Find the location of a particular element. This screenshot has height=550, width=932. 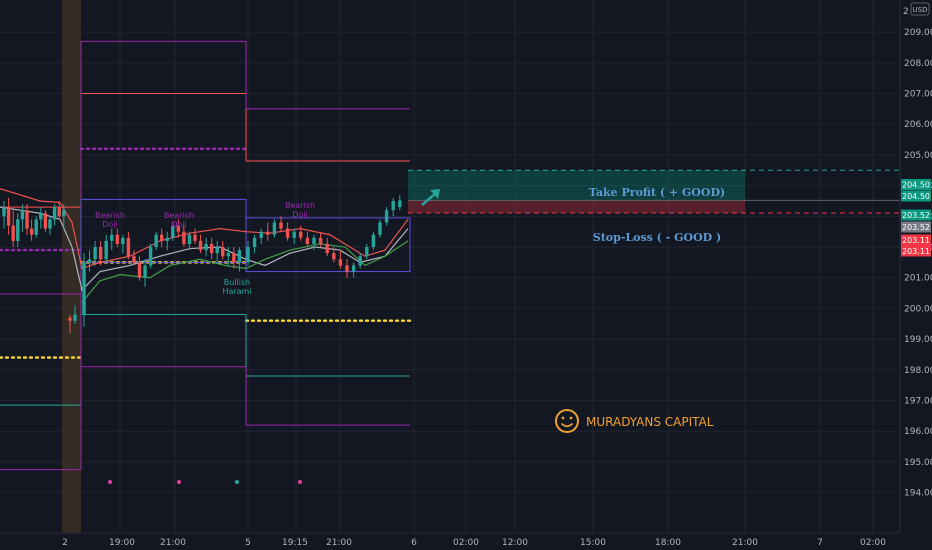

price-tag-label: 203.52 is located at coordinates (916, 215).